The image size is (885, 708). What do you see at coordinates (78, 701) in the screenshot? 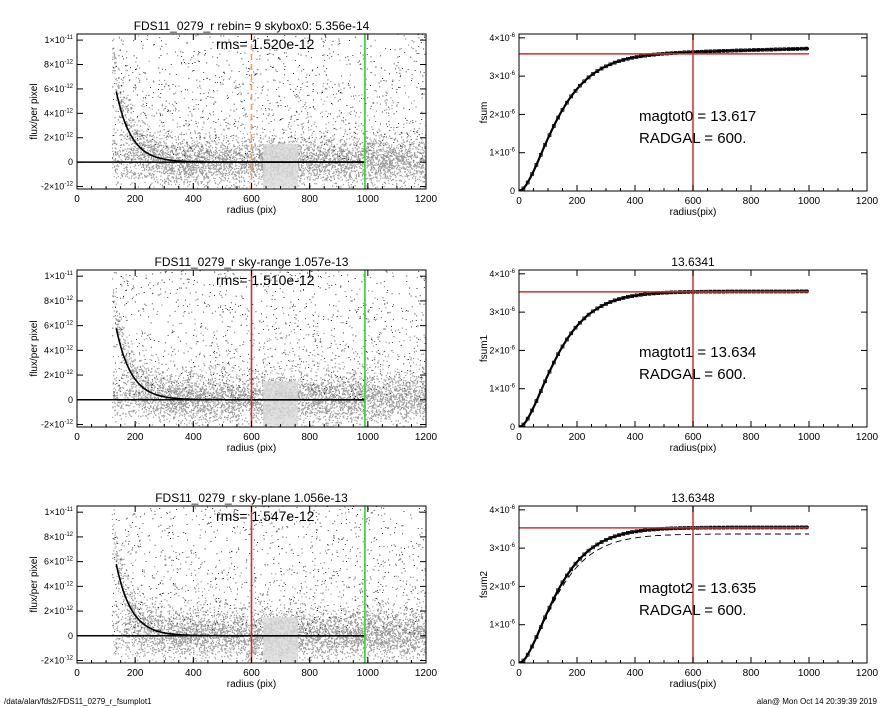
I see `footer-file-path: /data/alan/fds2/FDS11_0279_r_fsumplot1` at bounding box center [78, 701].